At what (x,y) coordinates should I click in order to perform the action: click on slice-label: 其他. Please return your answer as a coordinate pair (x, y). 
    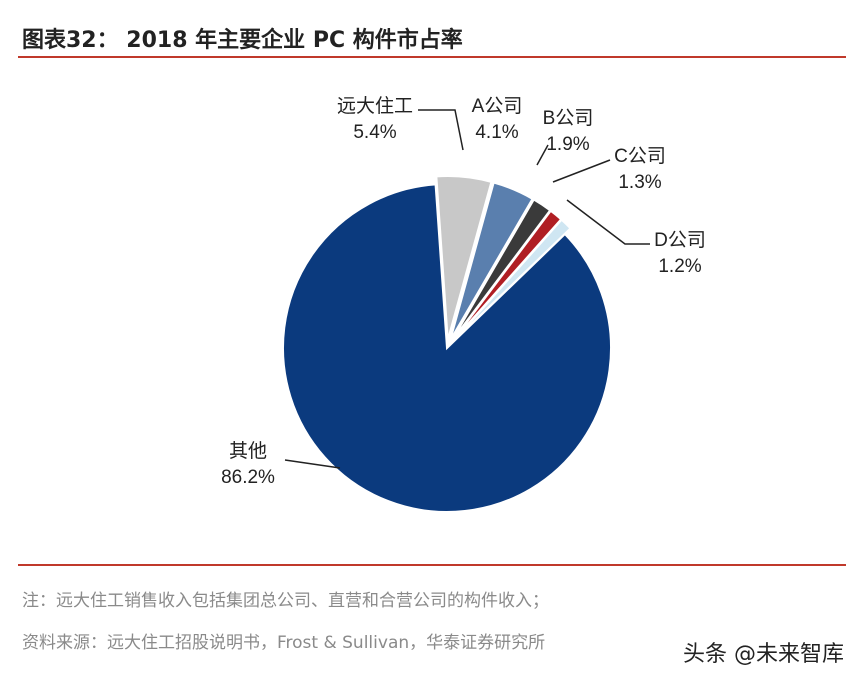
    Looking at the image, I should click on (248, 451).